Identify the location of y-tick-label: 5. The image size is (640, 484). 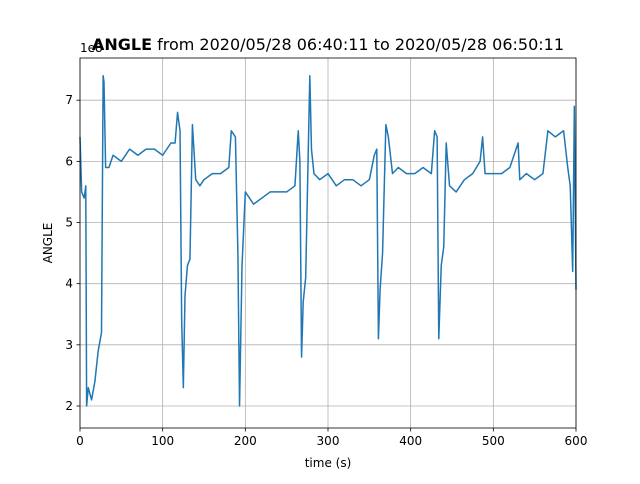
(69, 223).